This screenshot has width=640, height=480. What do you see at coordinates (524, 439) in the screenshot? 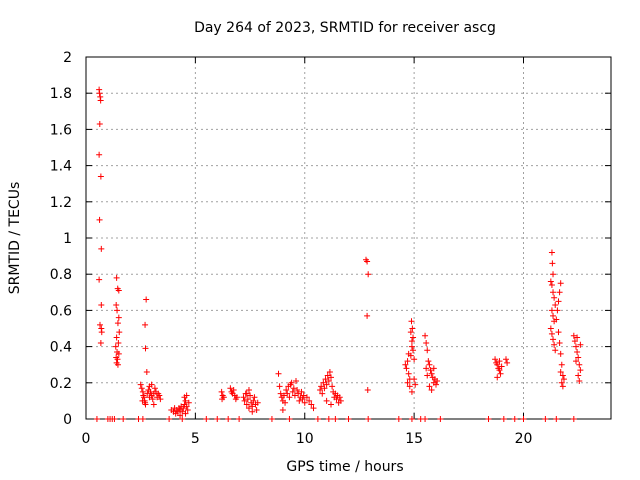
I see `x-tick-label: 20` at bounding box center [524, 439].